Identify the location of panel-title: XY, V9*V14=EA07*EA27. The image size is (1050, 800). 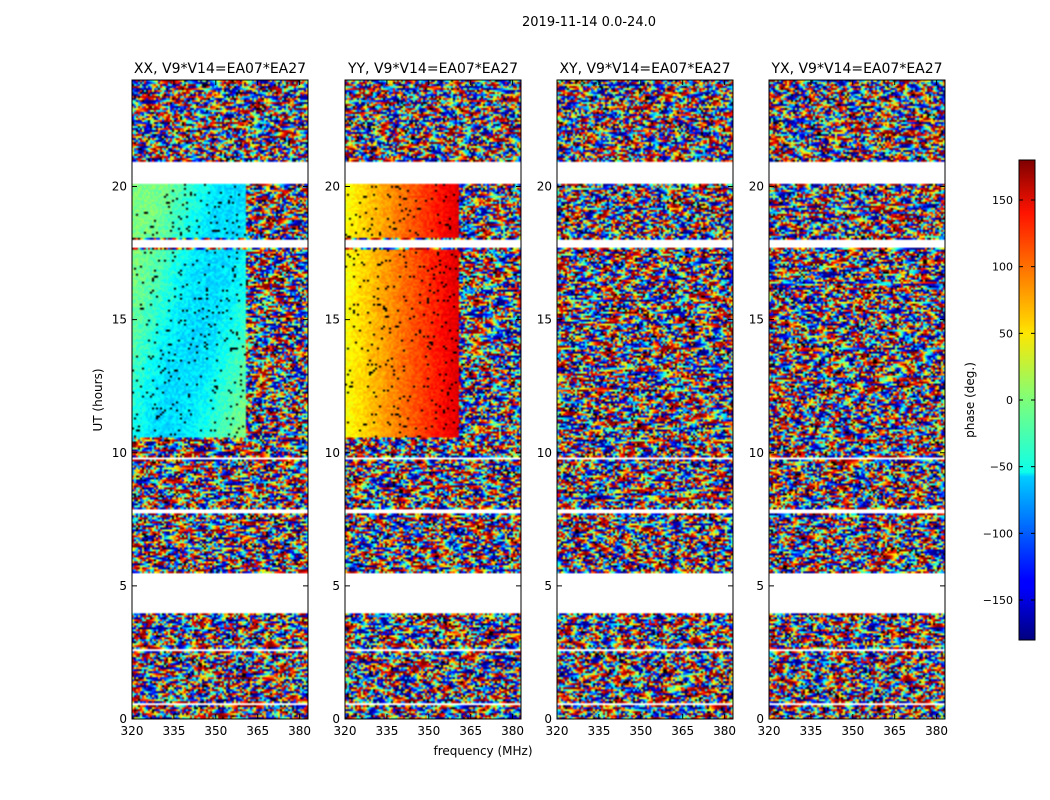
(644, 69).